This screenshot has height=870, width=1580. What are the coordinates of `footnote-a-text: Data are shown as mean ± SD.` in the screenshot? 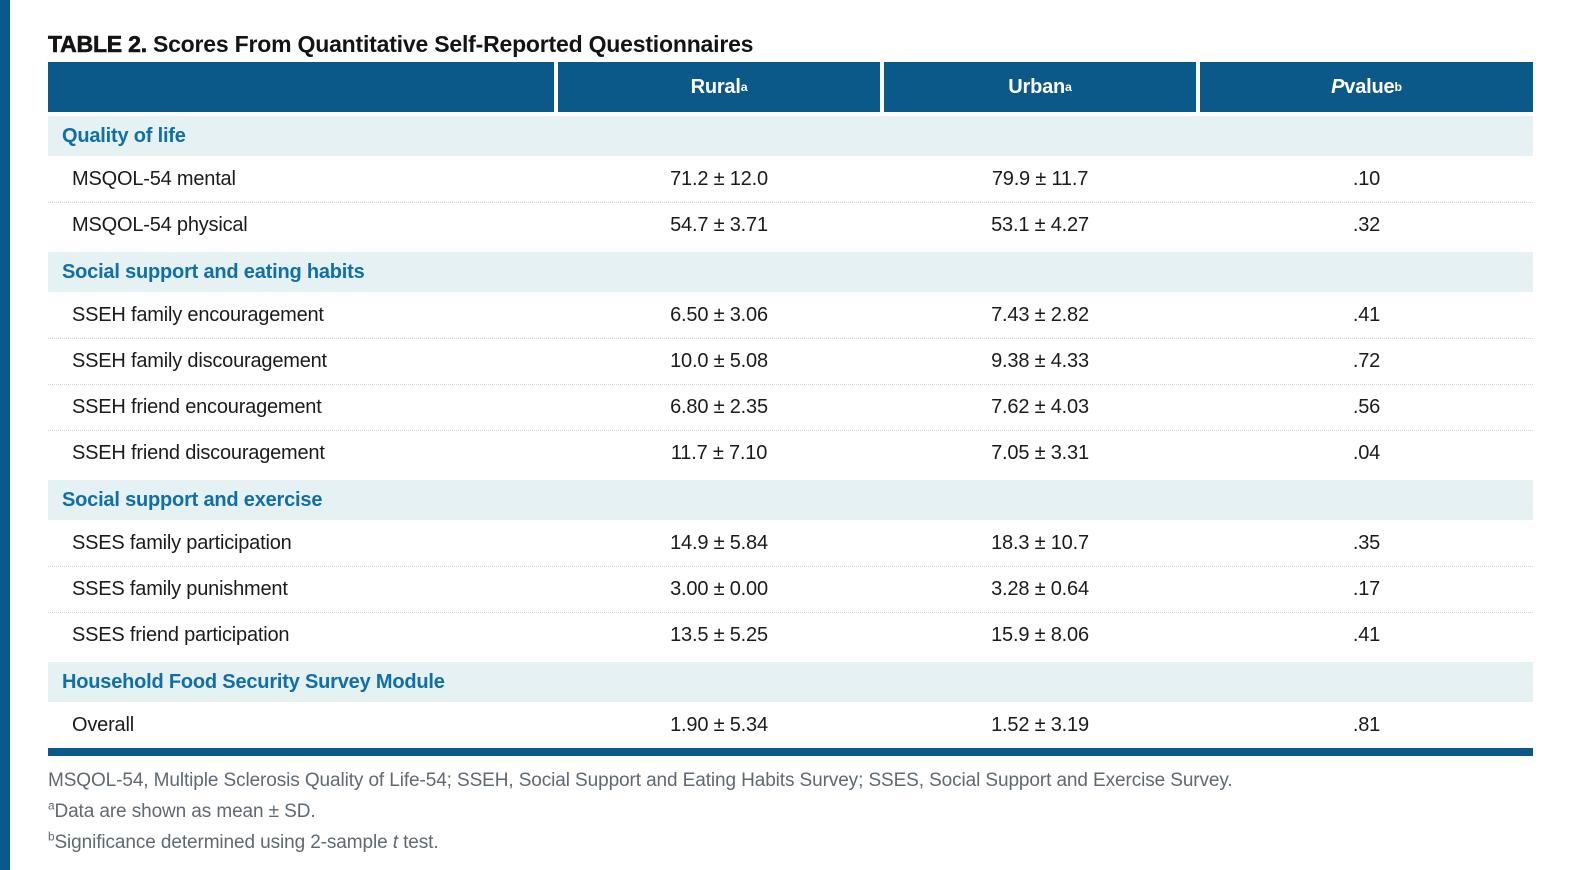 It's located at (185, 811).